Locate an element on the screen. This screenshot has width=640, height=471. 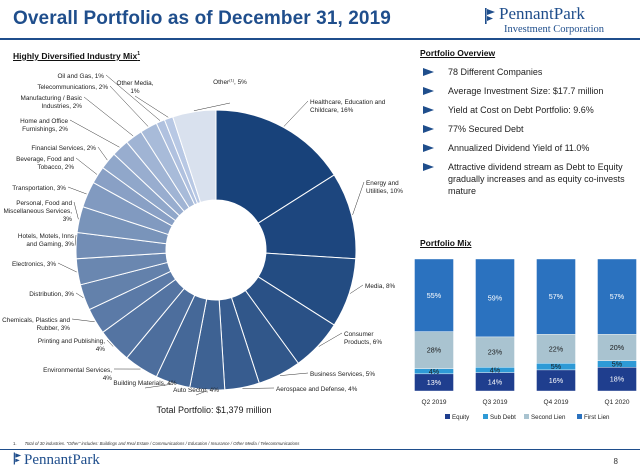
legend-label: Sub Debt is located at coordinates (503, 417).